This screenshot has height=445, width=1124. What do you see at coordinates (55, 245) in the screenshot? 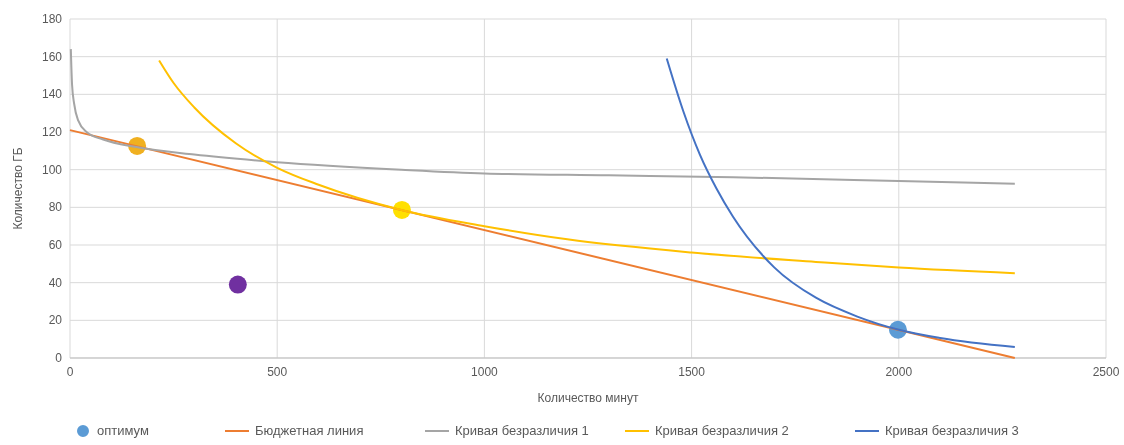
I see `y-tick-label: 60` at bounding box center [55, 245].